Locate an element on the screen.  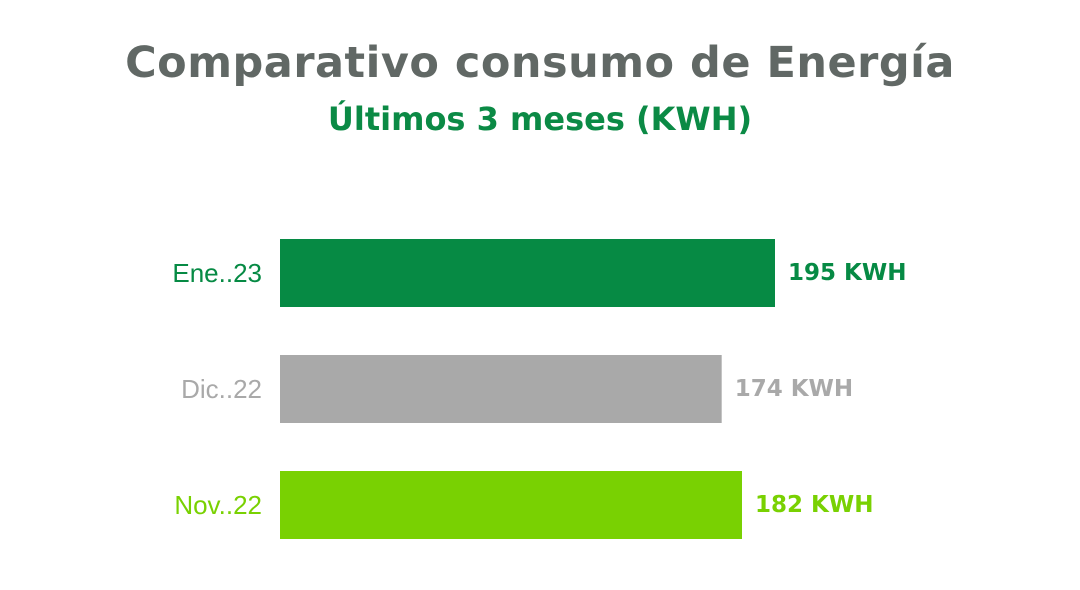
category-label-0: Ene..23 is located at coordinates (217, 273).